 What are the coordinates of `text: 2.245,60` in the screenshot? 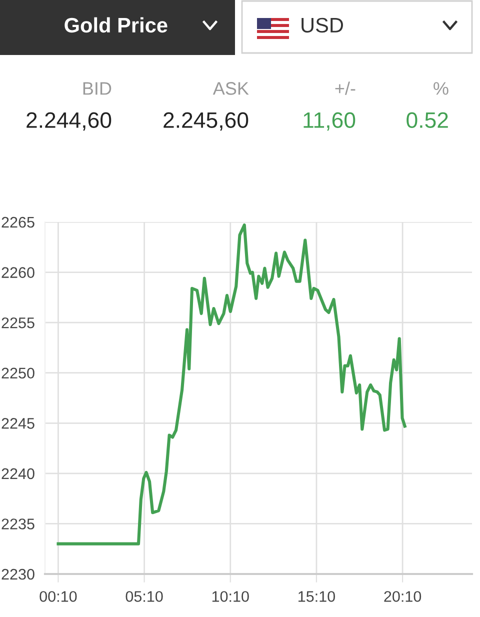 It's located at (206, 121).